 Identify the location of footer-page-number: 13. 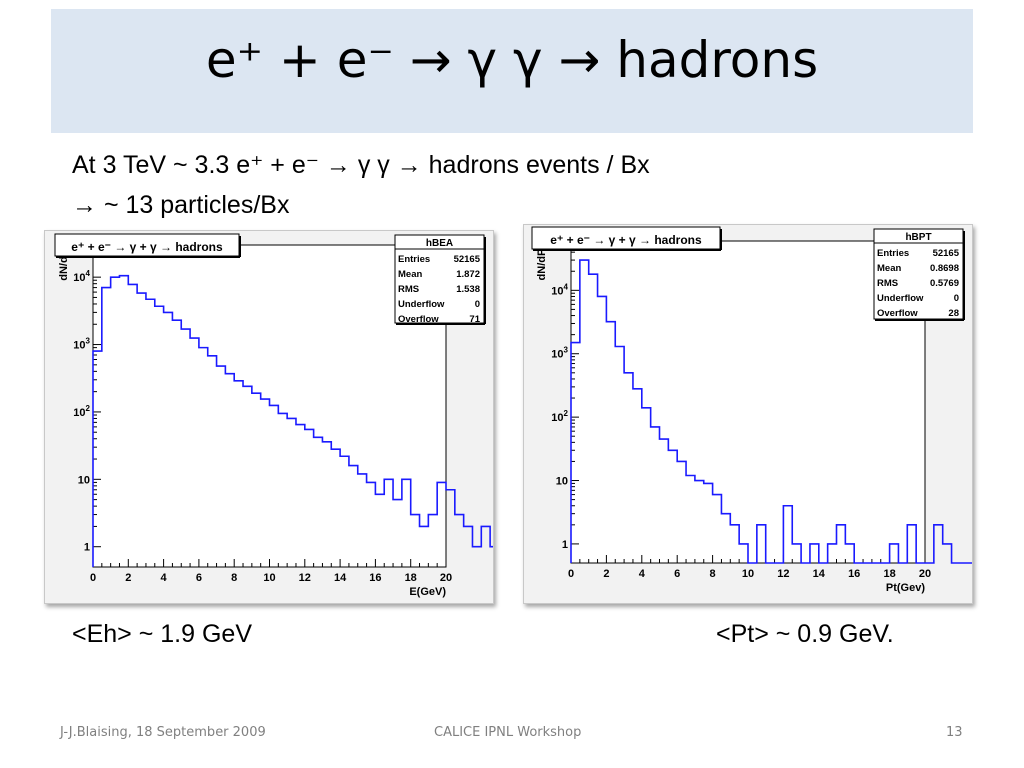
(954, 732).